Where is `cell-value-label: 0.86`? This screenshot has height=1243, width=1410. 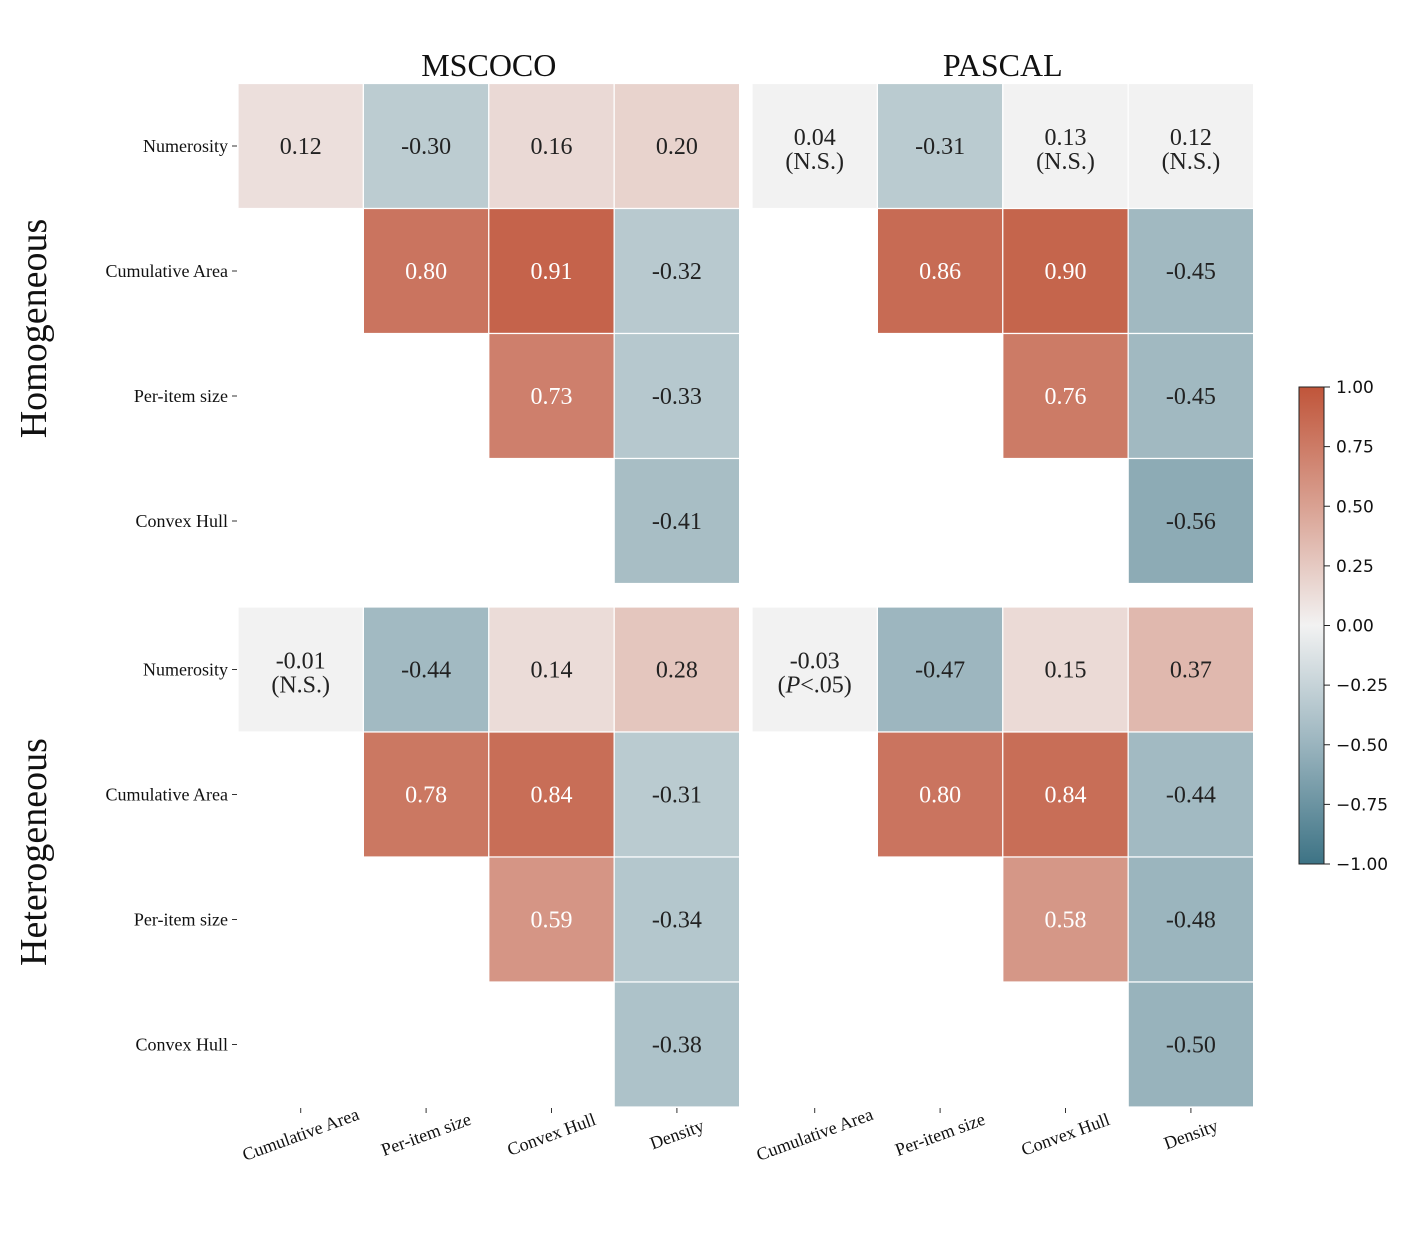 cell-value-label: 0.86 is located at coordinates (940, 272).